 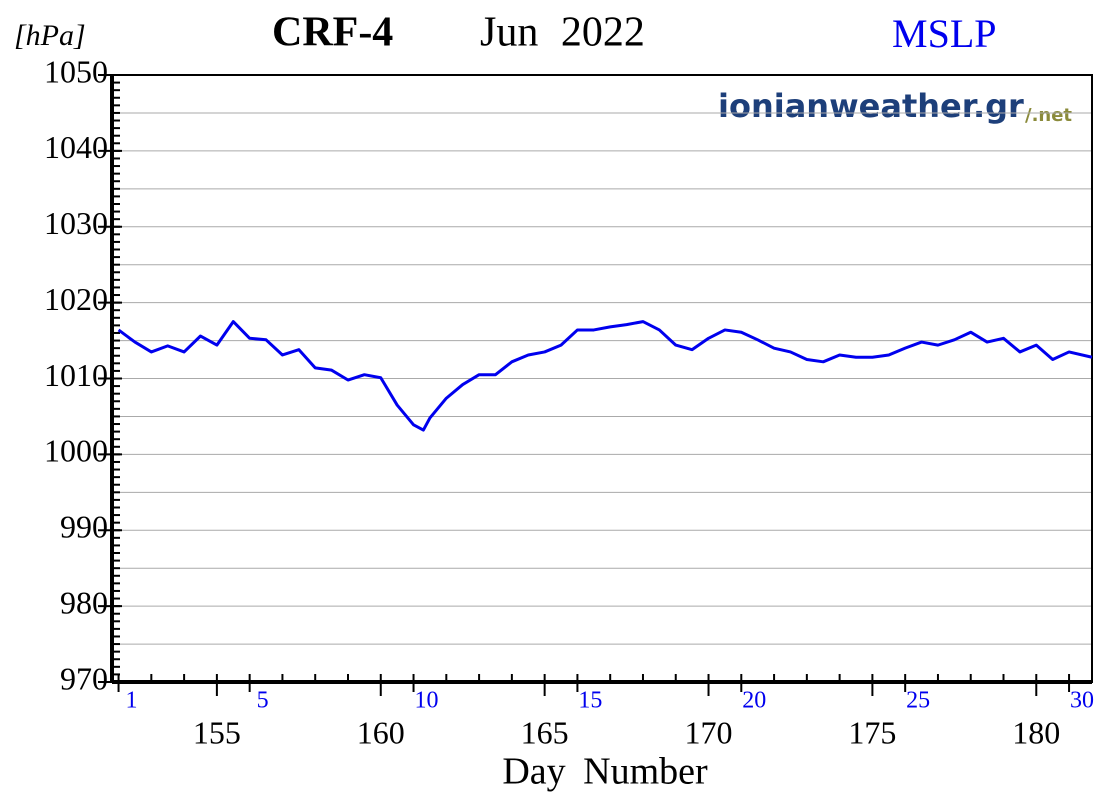 What do you see at coordinates (84, 602) in the screenshot?
I see `y-tick-label: 980` at bounding box center [84, 602].